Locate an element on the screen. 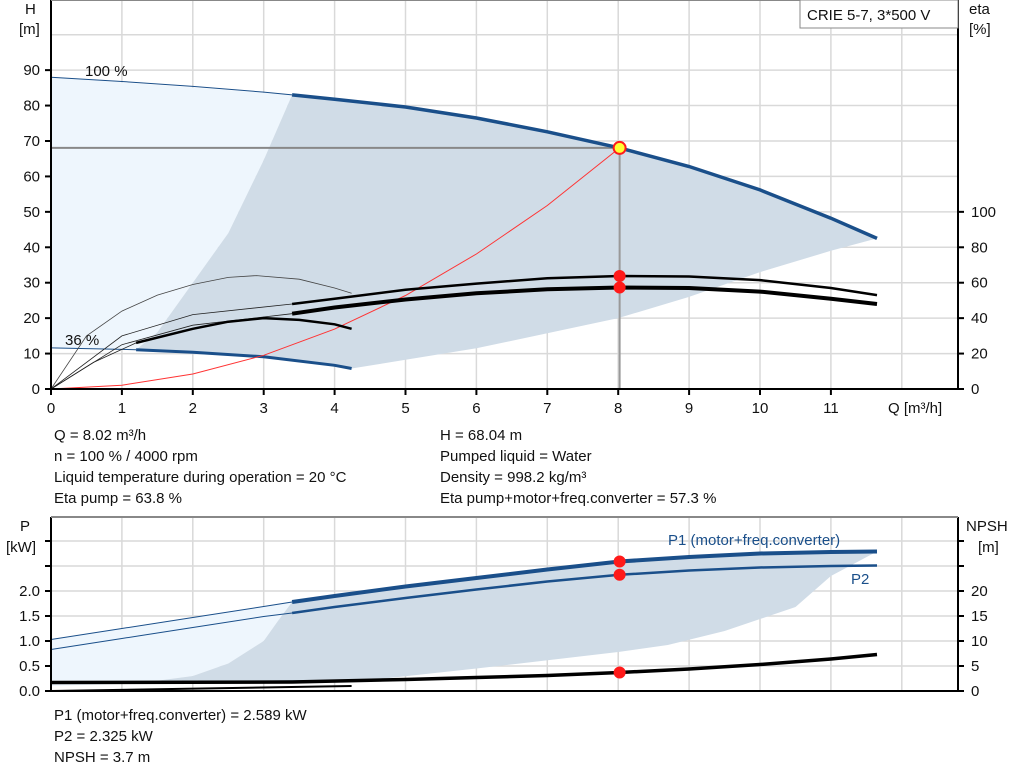 The width and height of the screenshot is (1024, 781). info-p2: P2 = 2.325 kW is located at coordinates (103, 736).